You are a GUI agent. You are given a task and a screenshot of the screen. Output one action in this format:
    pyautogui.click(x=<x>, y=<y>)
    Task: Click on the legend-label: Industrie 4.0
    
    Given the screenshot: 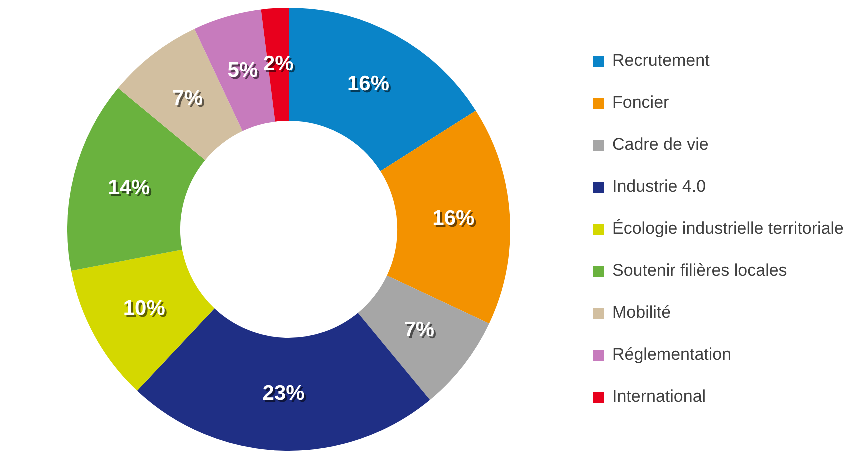 What is the action you would take?
    pyautogui.click(x=659, y=186)
    